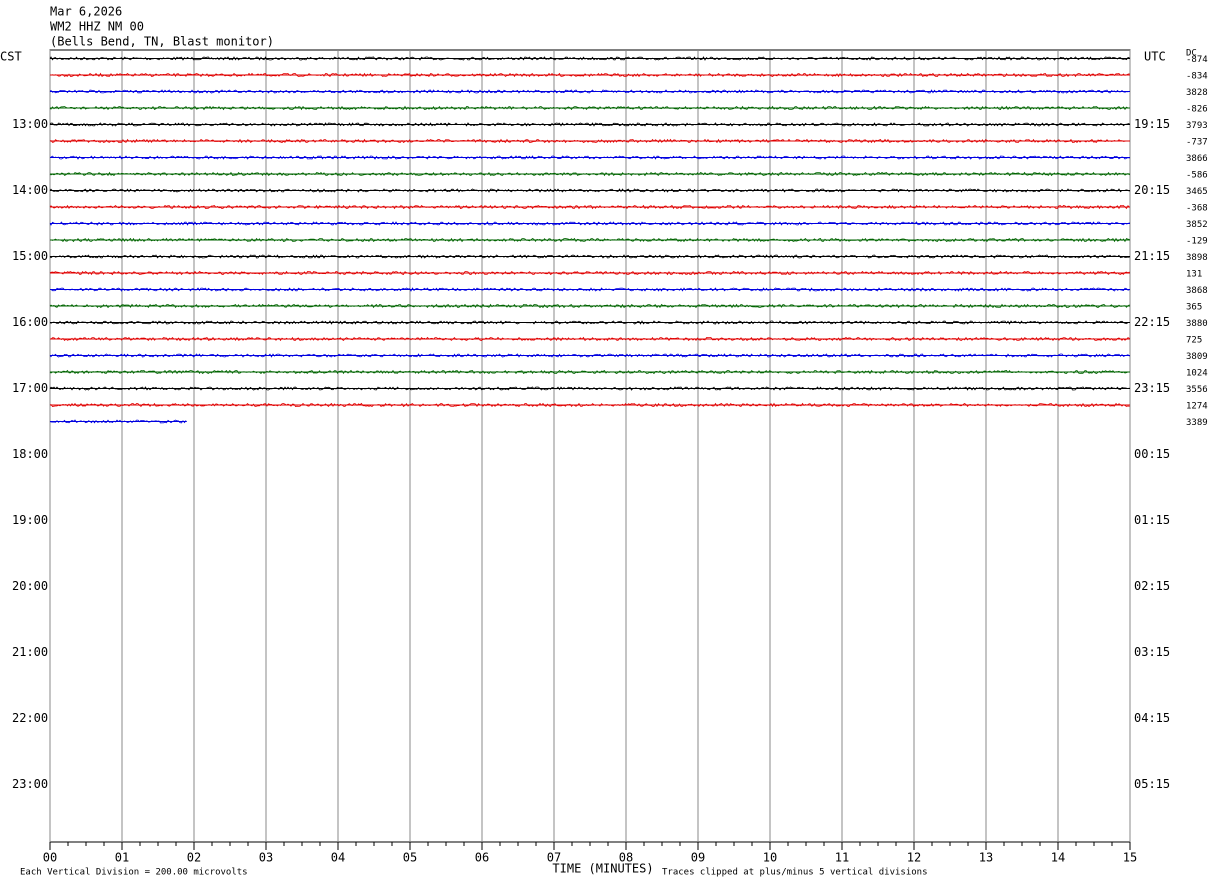 The image size is (1210, 890). Describe the element at coordinates (1197, 390) in the screenshot. I see `dc-offset: 3556` at that location.